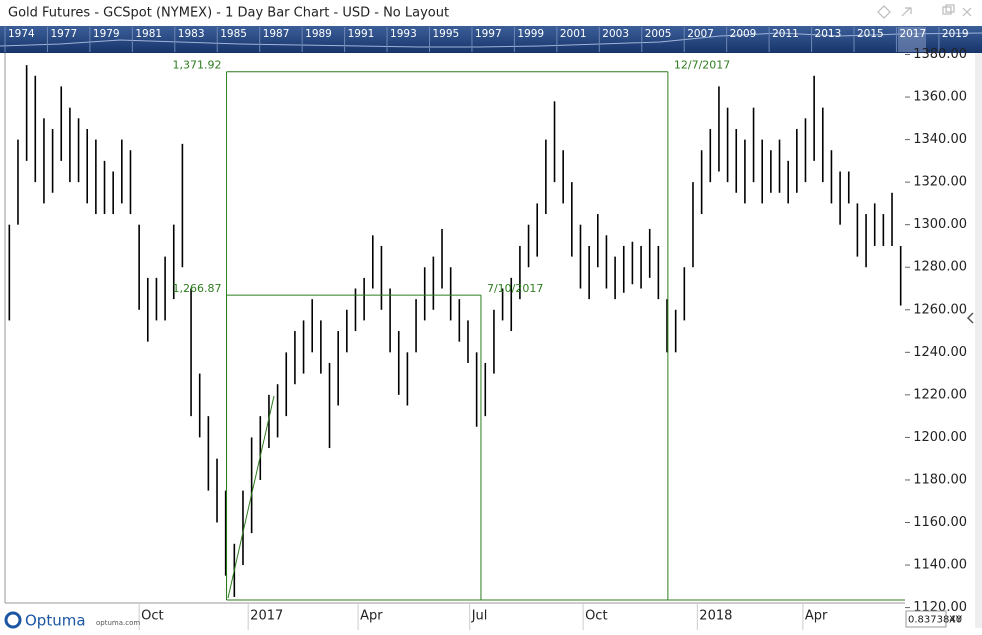 This screenshot has height=635, width=982. What do you see at coordinates (940, 182) in the screenshot?
I see `y-tick-label: 1320.00` at bounding box center [940, 182].